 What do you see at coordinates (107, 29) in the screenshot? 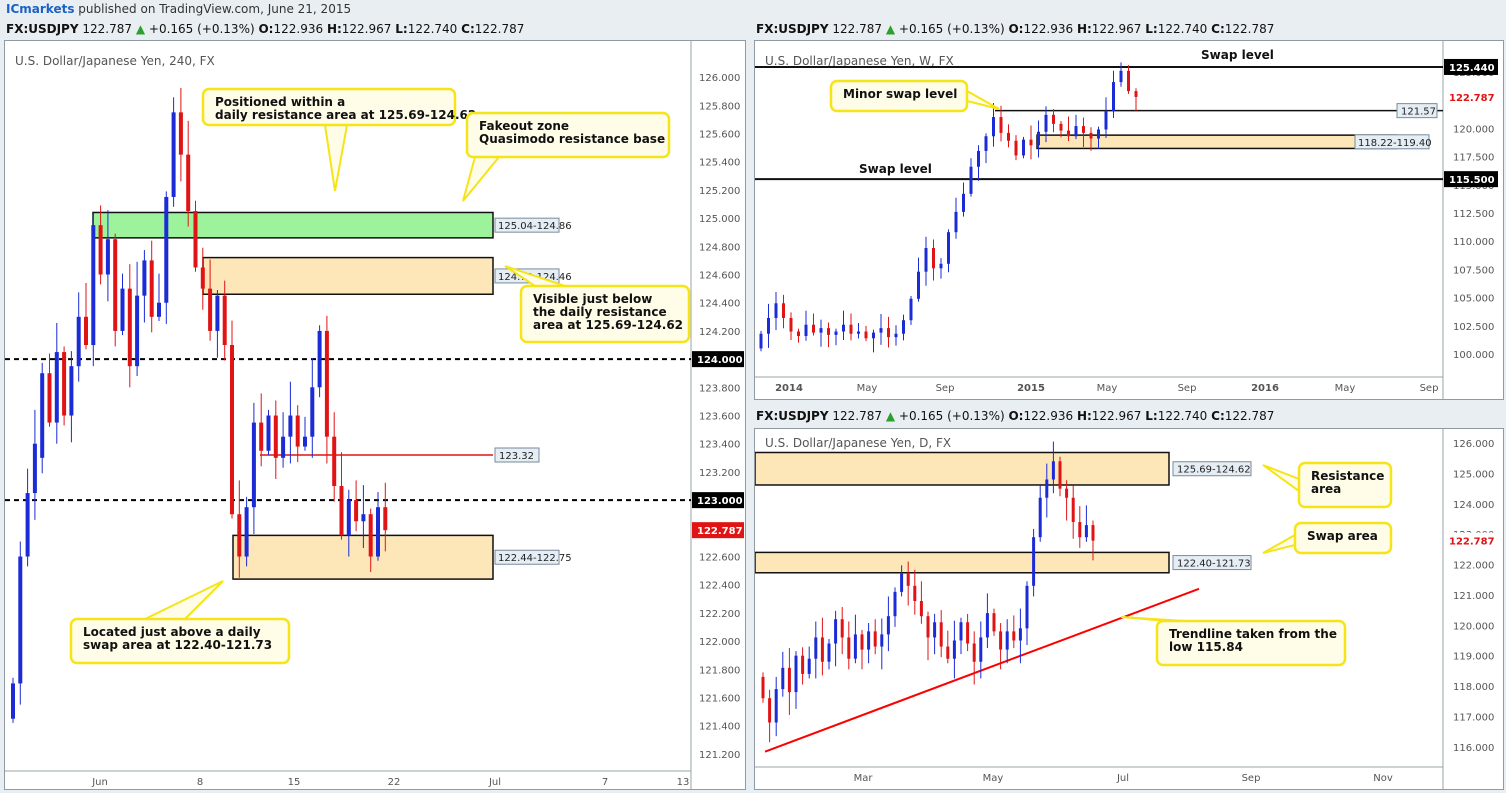
I see `price-label: 122.787` at bounding box center [107, 29].